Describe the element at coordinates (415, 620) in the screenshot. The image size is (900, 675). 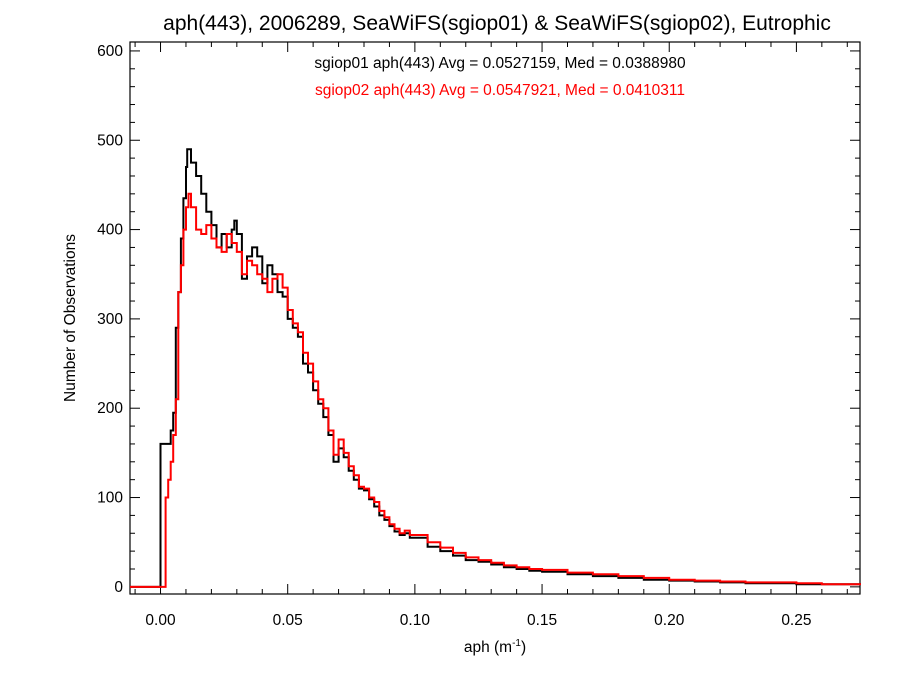
I see `x-tick-label: 0.10` at that location.